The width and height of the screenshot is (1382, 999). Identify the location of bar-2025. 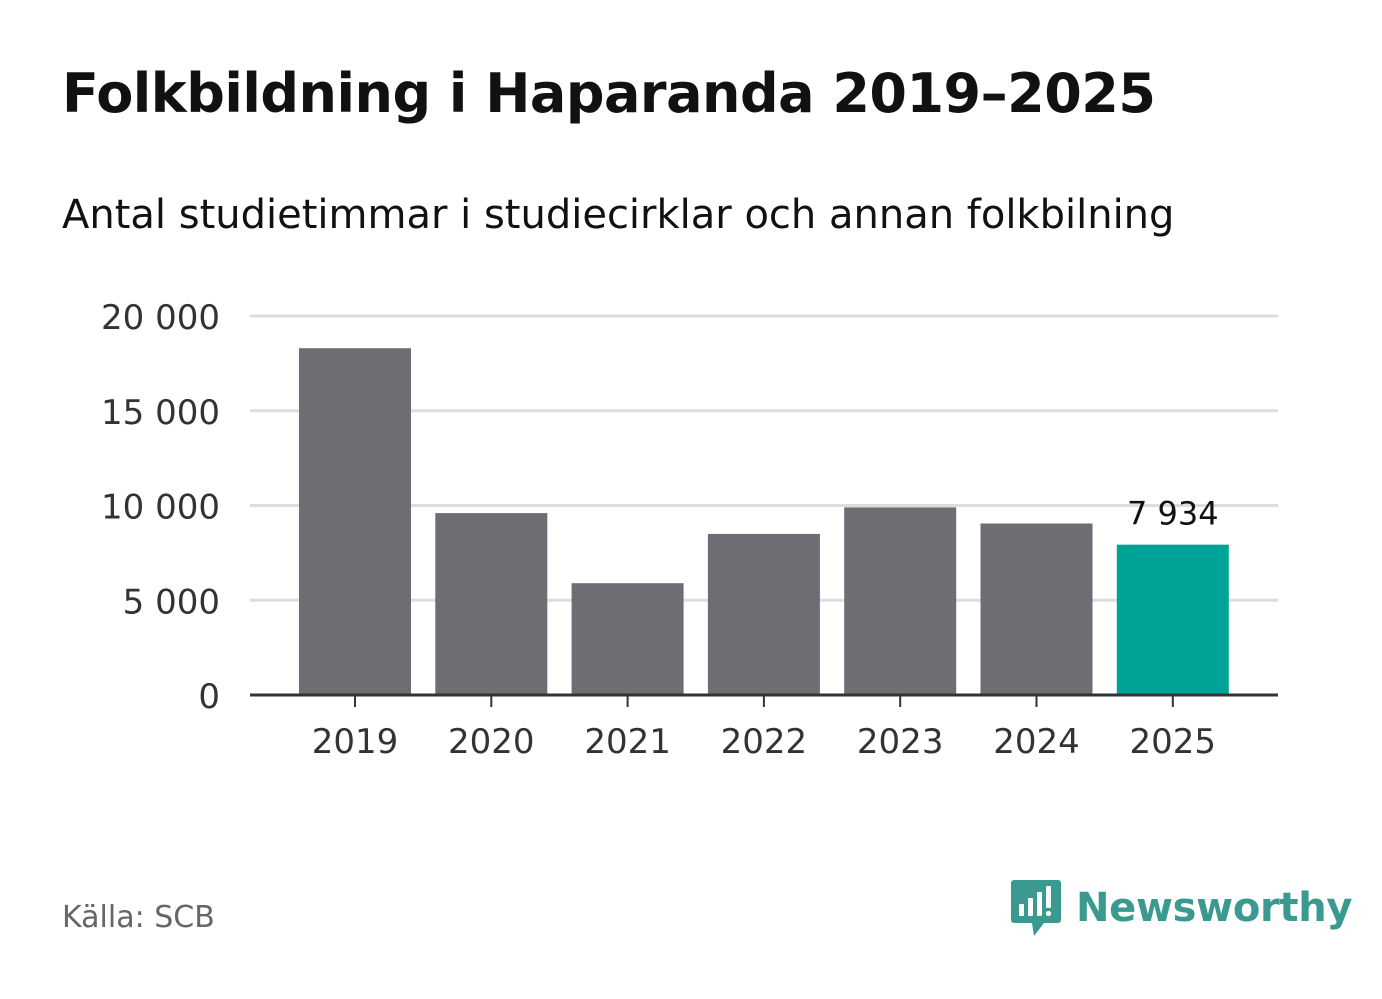
(1172, 619).